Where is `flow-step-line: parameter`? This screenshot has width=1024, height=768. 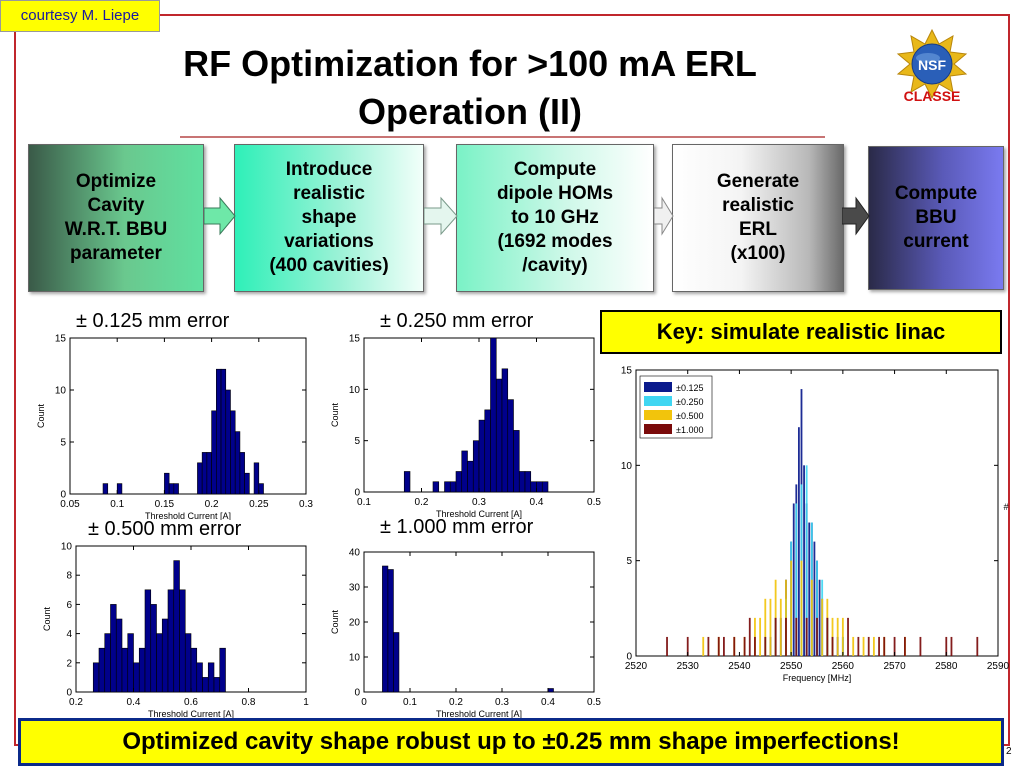 flow-step-line: parameter is located at coordinates (116, 253).